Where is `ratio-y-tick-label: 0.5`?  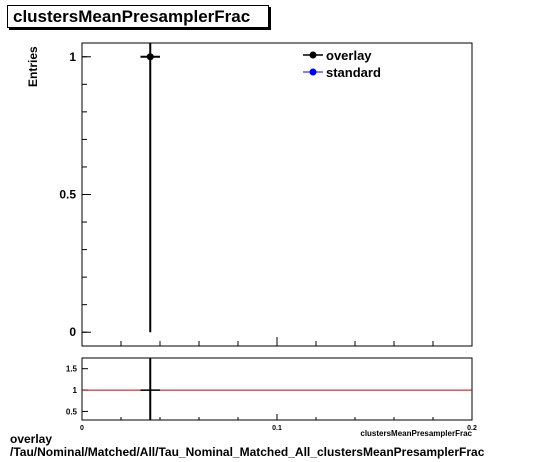 ratio-y-tick-label: 0.5 is located at coordinates (72, 411).